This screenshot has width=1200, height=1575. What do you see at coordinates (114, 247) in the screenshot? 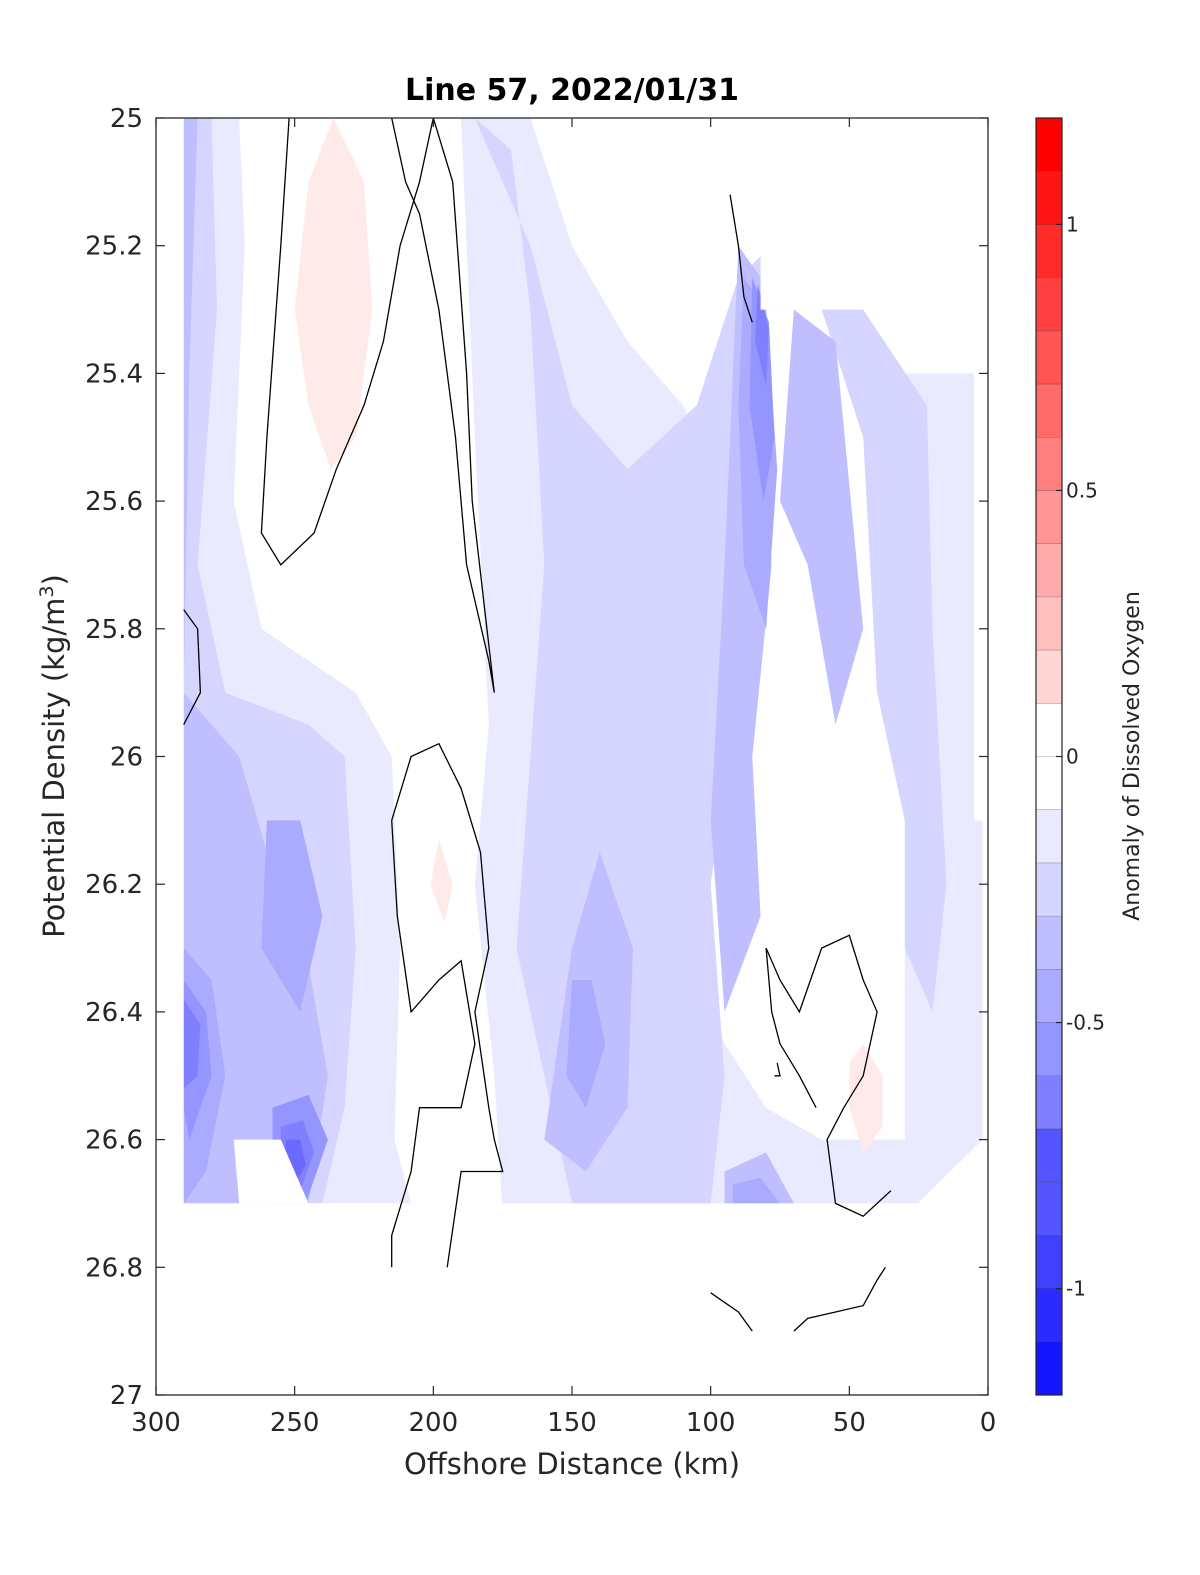
I see `y-tick-label: 25.2` at bounding box center [114, 247].